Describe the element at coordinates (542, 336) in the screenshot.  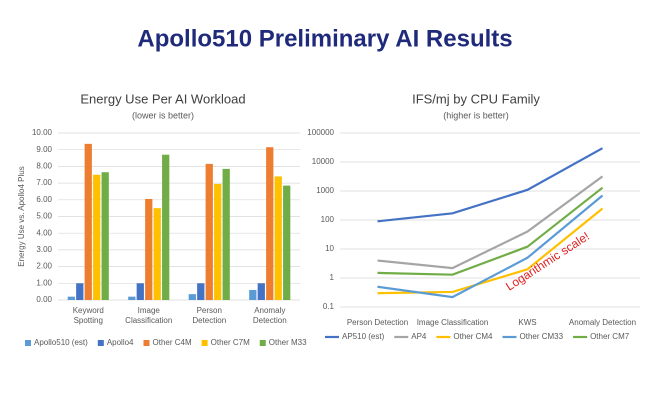
I see `legend-label: Other CM33` at that location.